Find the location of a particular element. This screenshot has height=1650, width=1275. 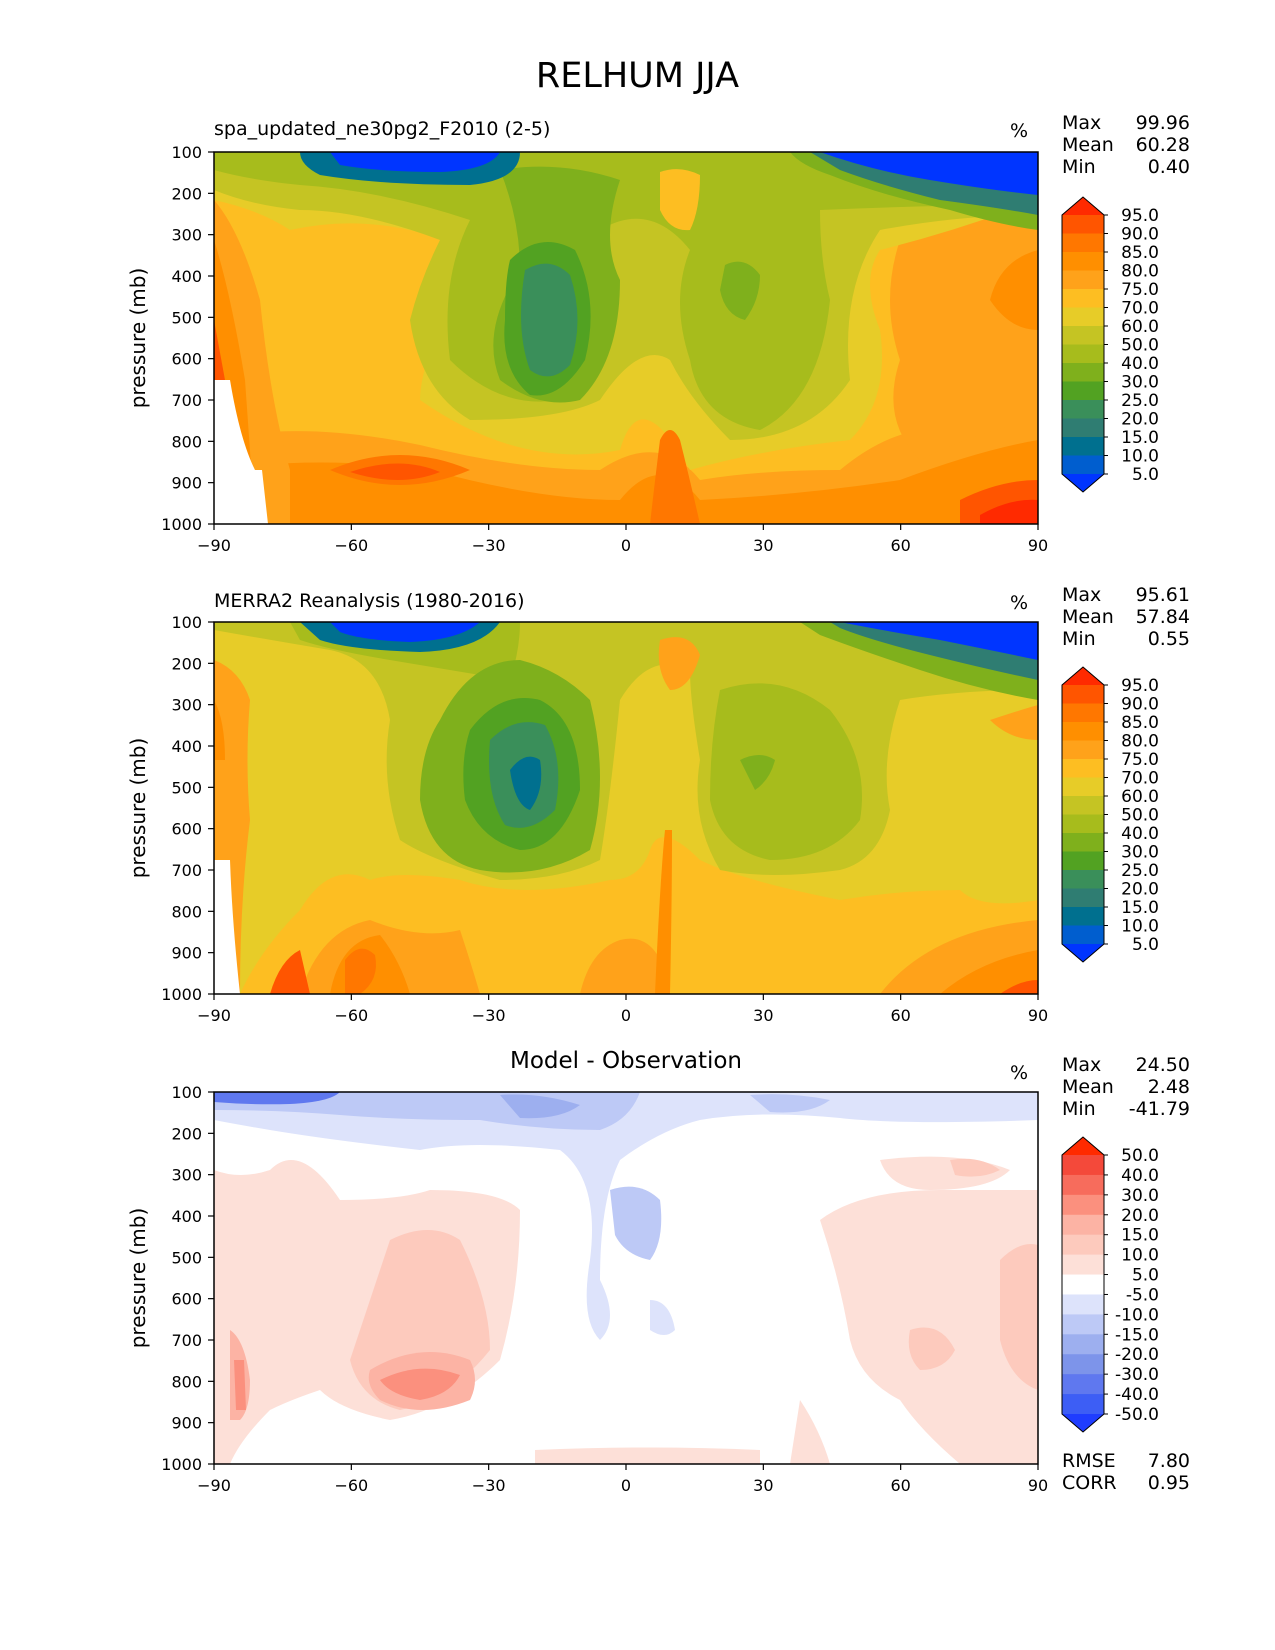

x-tick-label: −60 is located at coordinates (351, 545).